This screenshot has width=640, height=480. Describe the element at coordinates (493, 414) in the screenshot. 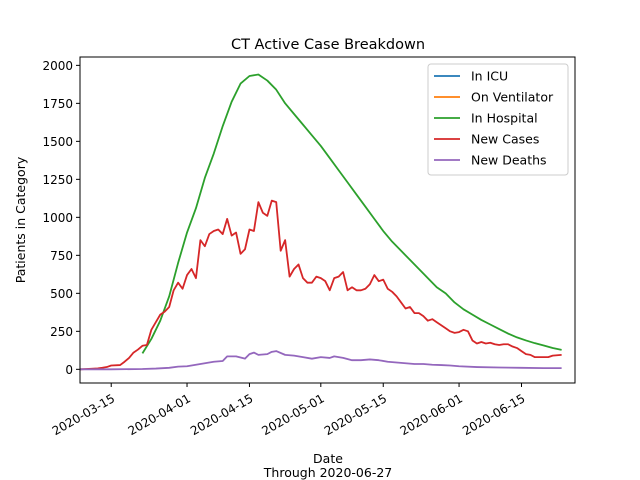

I see `x-tick-label: 2020-06-15` at that location.